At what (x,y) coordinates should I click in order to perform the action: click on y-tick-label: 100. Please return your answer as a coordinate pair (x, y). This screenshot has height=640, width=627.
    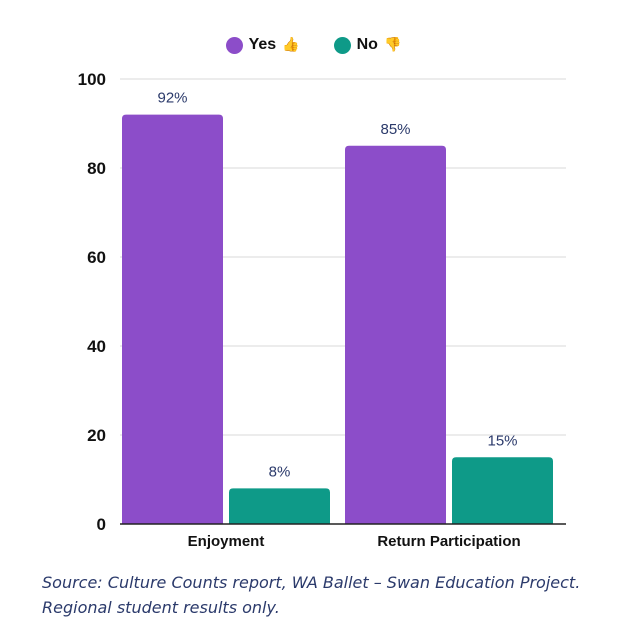
    Looking at the image, I should click on (92, 79).